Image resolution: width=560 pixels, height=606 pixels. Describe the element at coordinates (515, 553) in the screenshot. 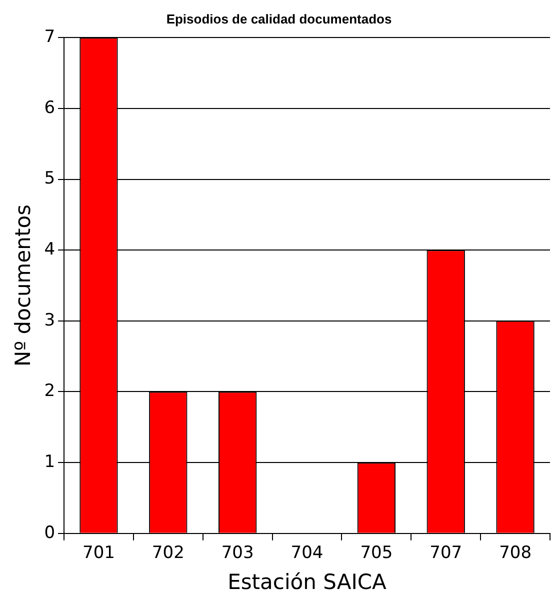

I see `x-tick-label: 708` at that location.